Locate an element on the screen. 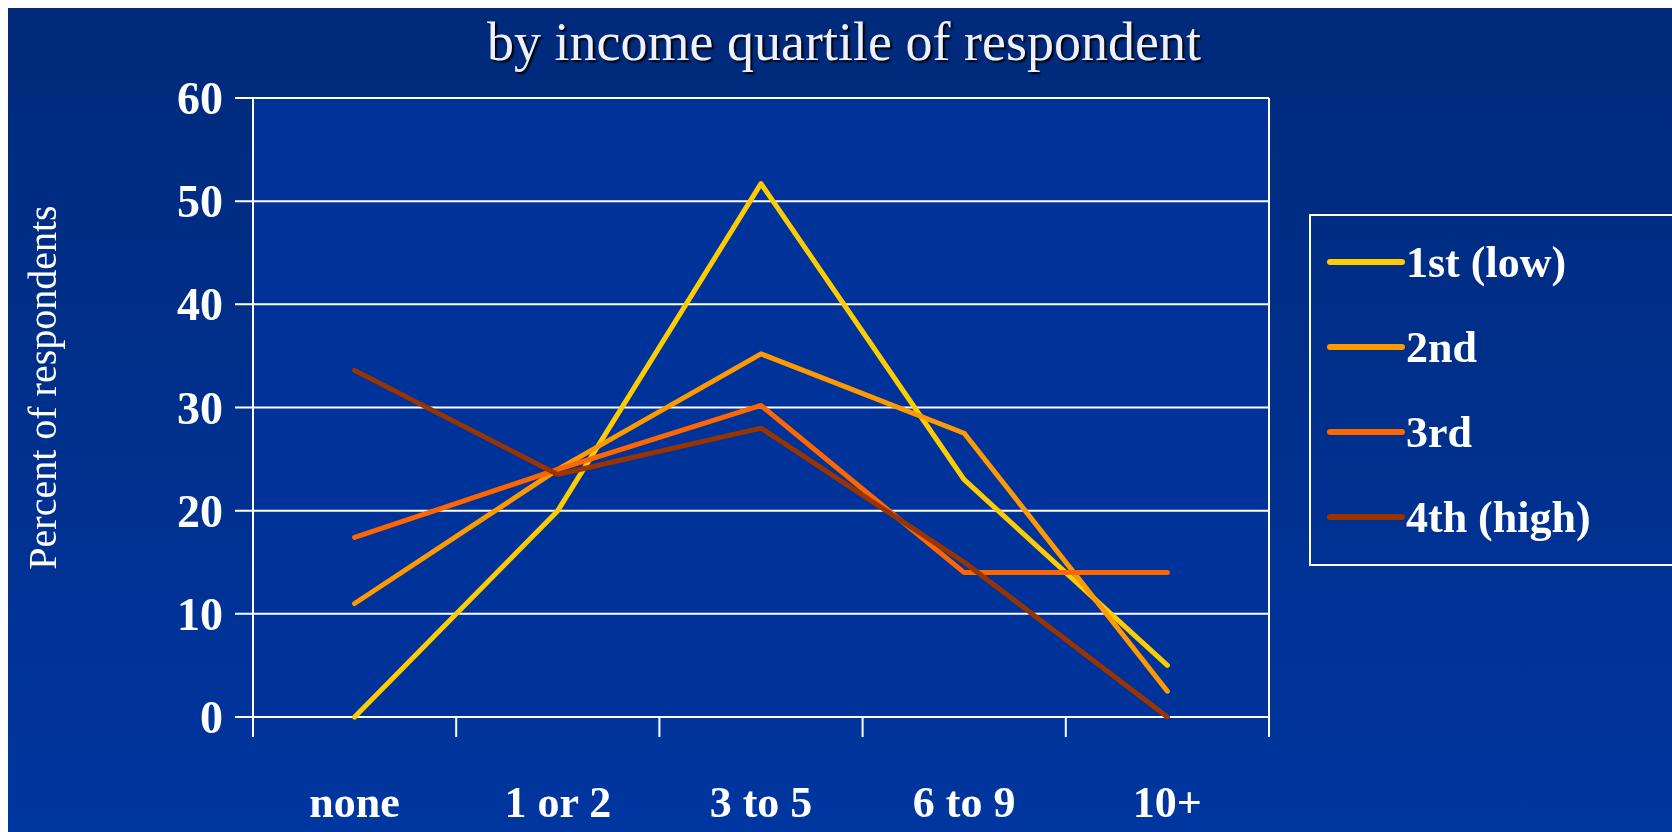 This screenshot has width=1672, height=832. y-tick-label: 0 is located at coordinates (211, 718).